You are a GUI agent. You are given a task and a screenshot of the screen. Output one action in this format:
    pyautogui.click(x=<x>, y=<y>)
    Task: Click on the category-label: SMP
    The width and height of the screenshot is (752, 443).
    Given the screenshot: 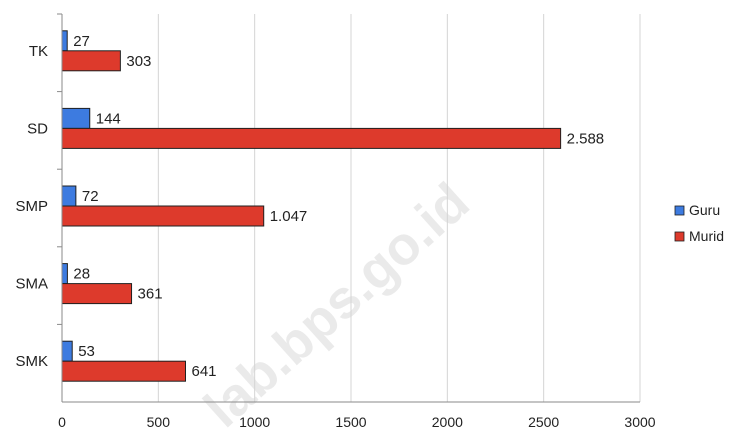 What is the action you would take?
    pyautogui.click(x=31, y=206)
    